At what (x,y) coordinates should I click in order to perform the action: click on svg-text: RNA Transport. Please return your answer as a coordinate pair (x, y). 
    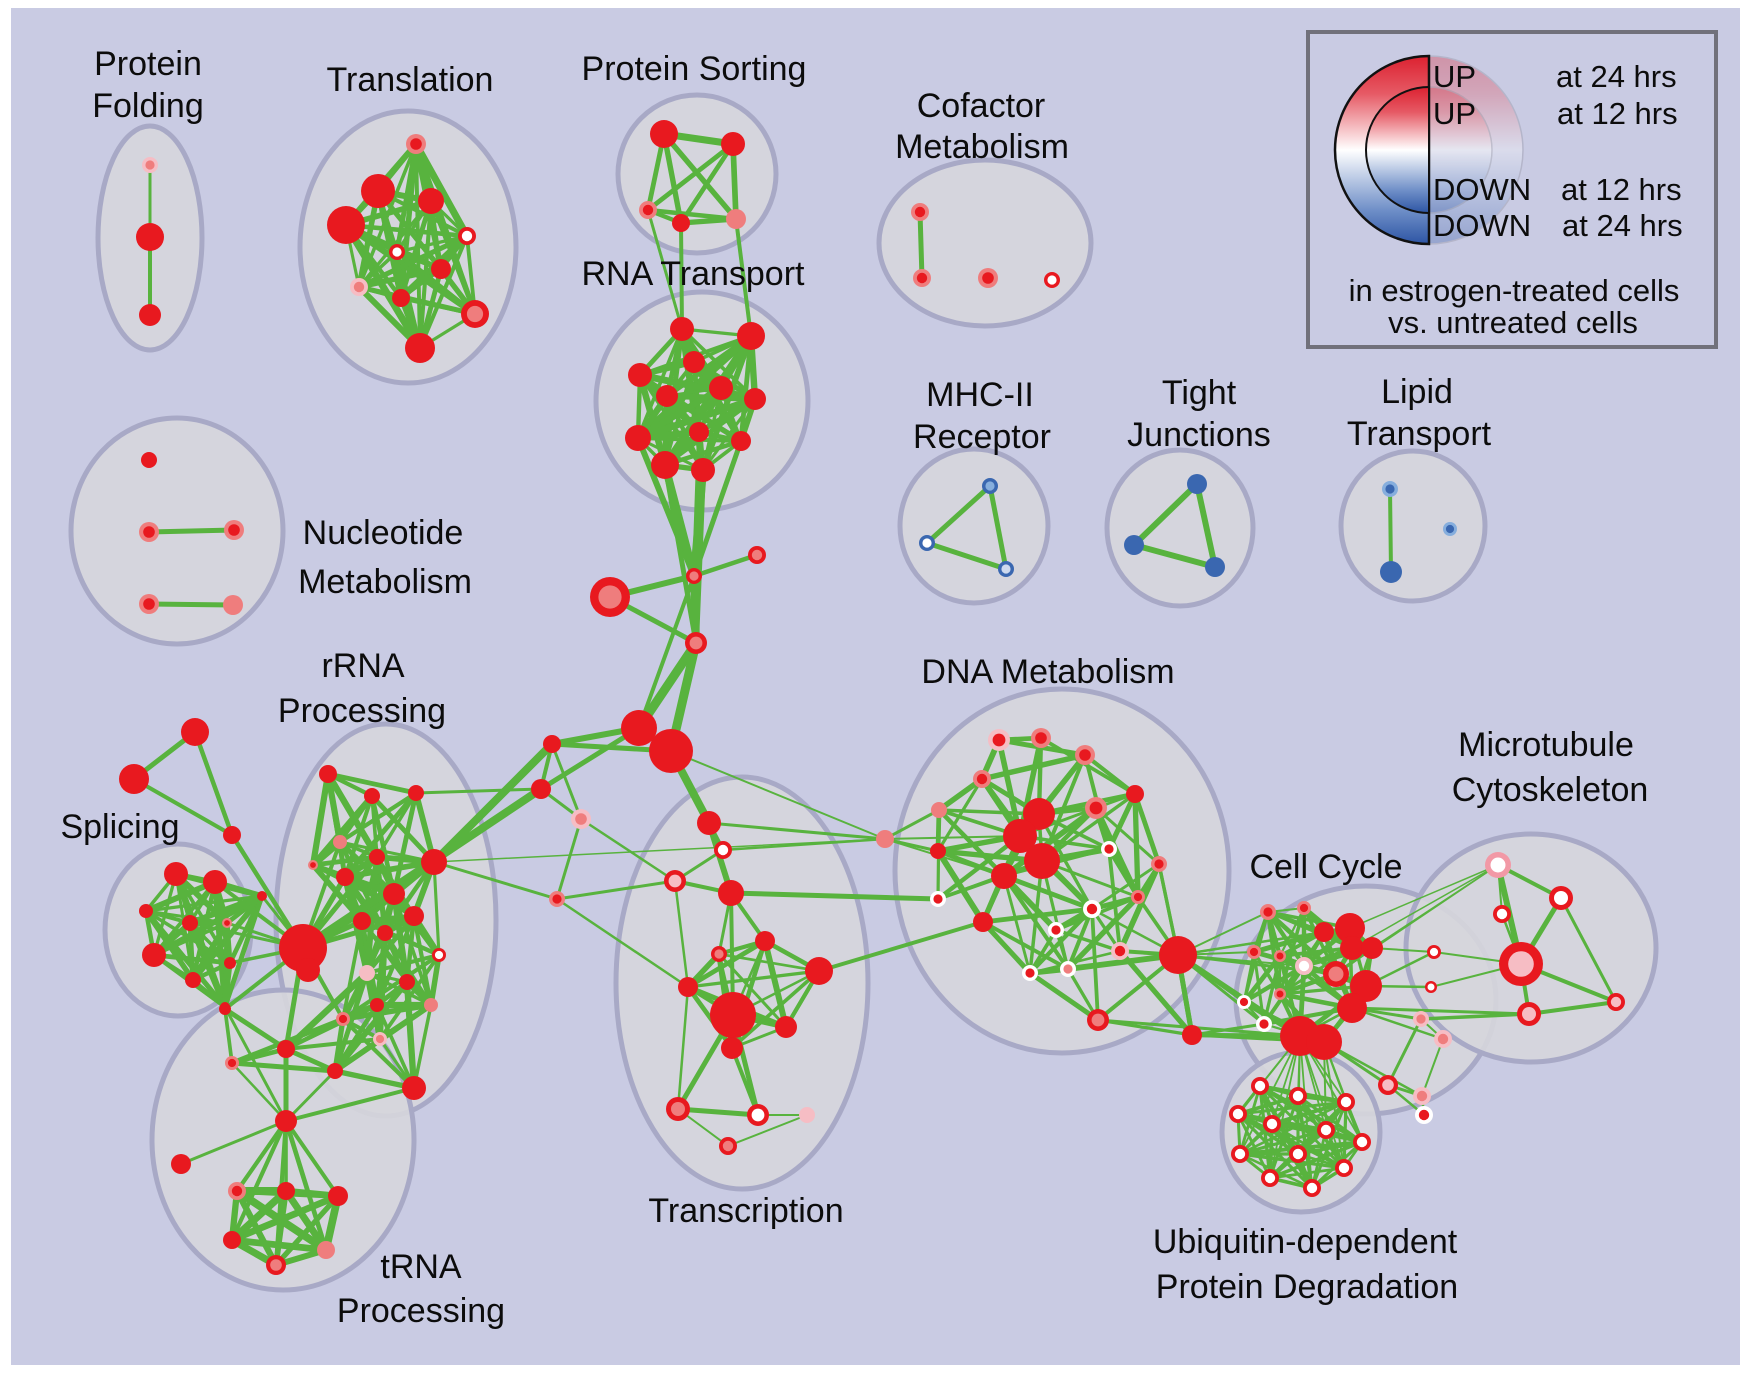
    Looking at the image, I should click on (694, 274).